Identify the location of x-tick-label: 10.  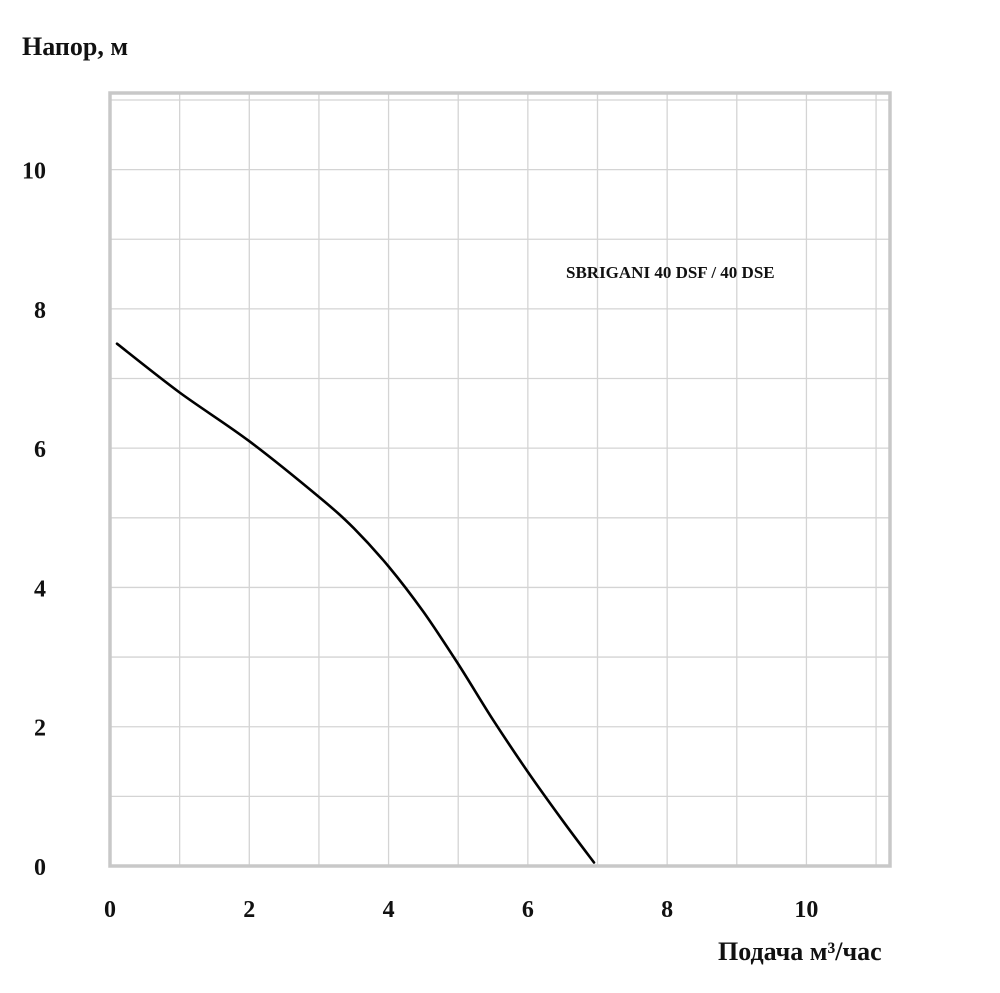
(806, 910).